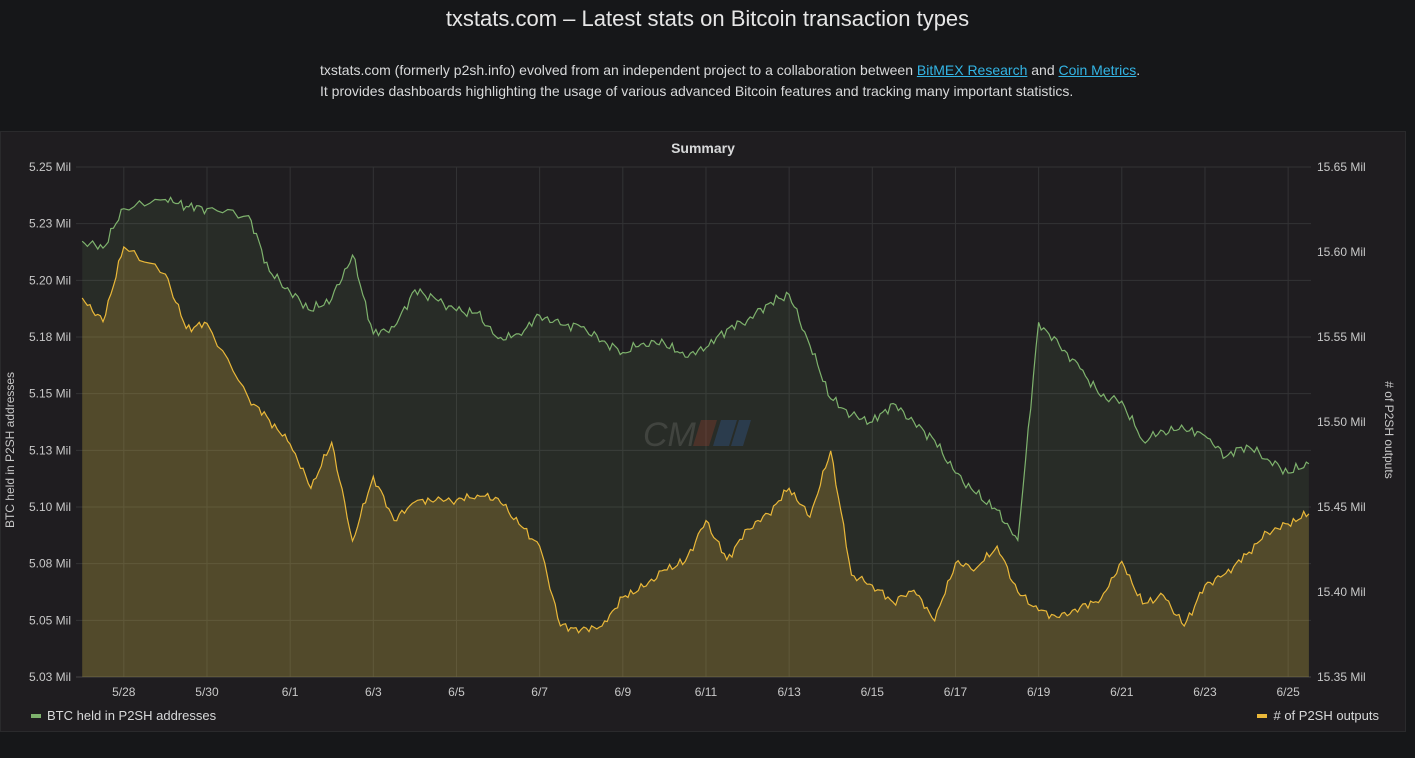  I want to click on x-tick-label: 6/23, so click(1205, 692).